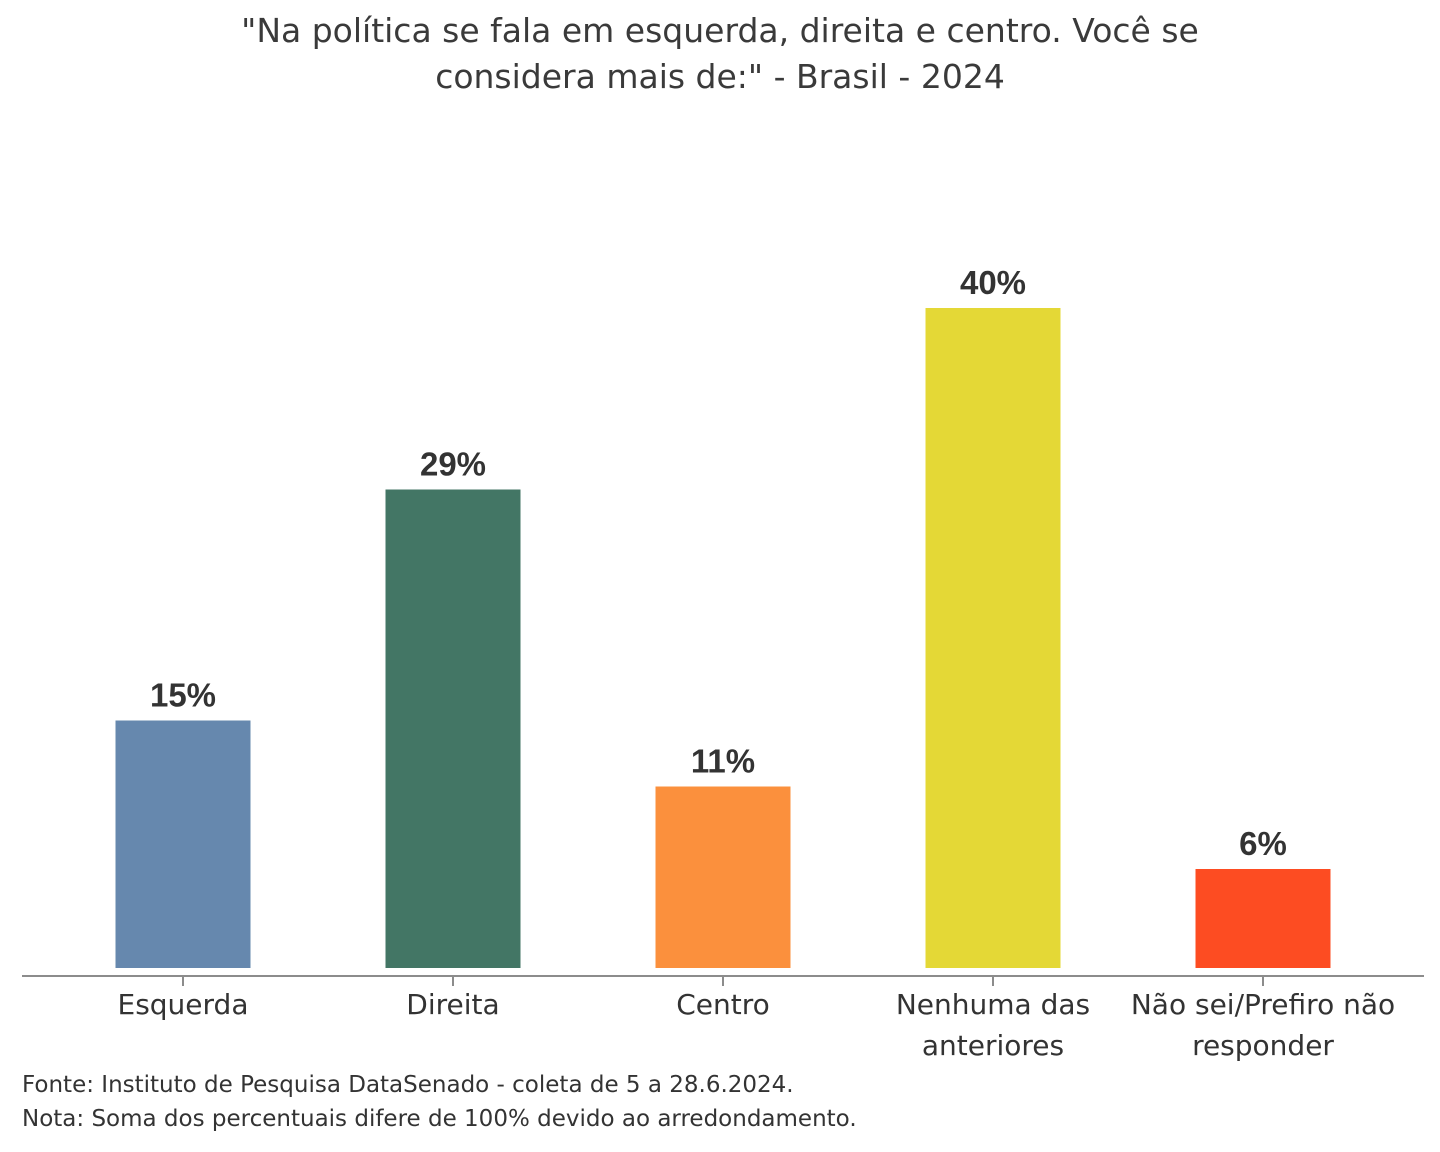  What do you see at coordinates (1263, 1004) in the screenshot?
I see `category-label-4-line-0: Não sei/Prefiro não` at bounding box center [1263, 1004].